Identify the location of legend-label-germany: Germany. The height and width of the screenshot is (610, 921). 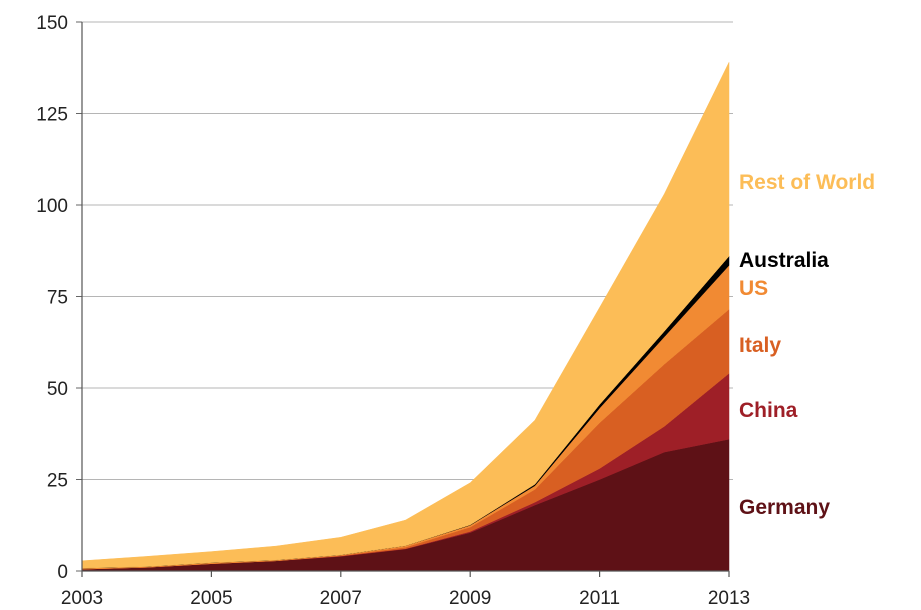
(784, 507).